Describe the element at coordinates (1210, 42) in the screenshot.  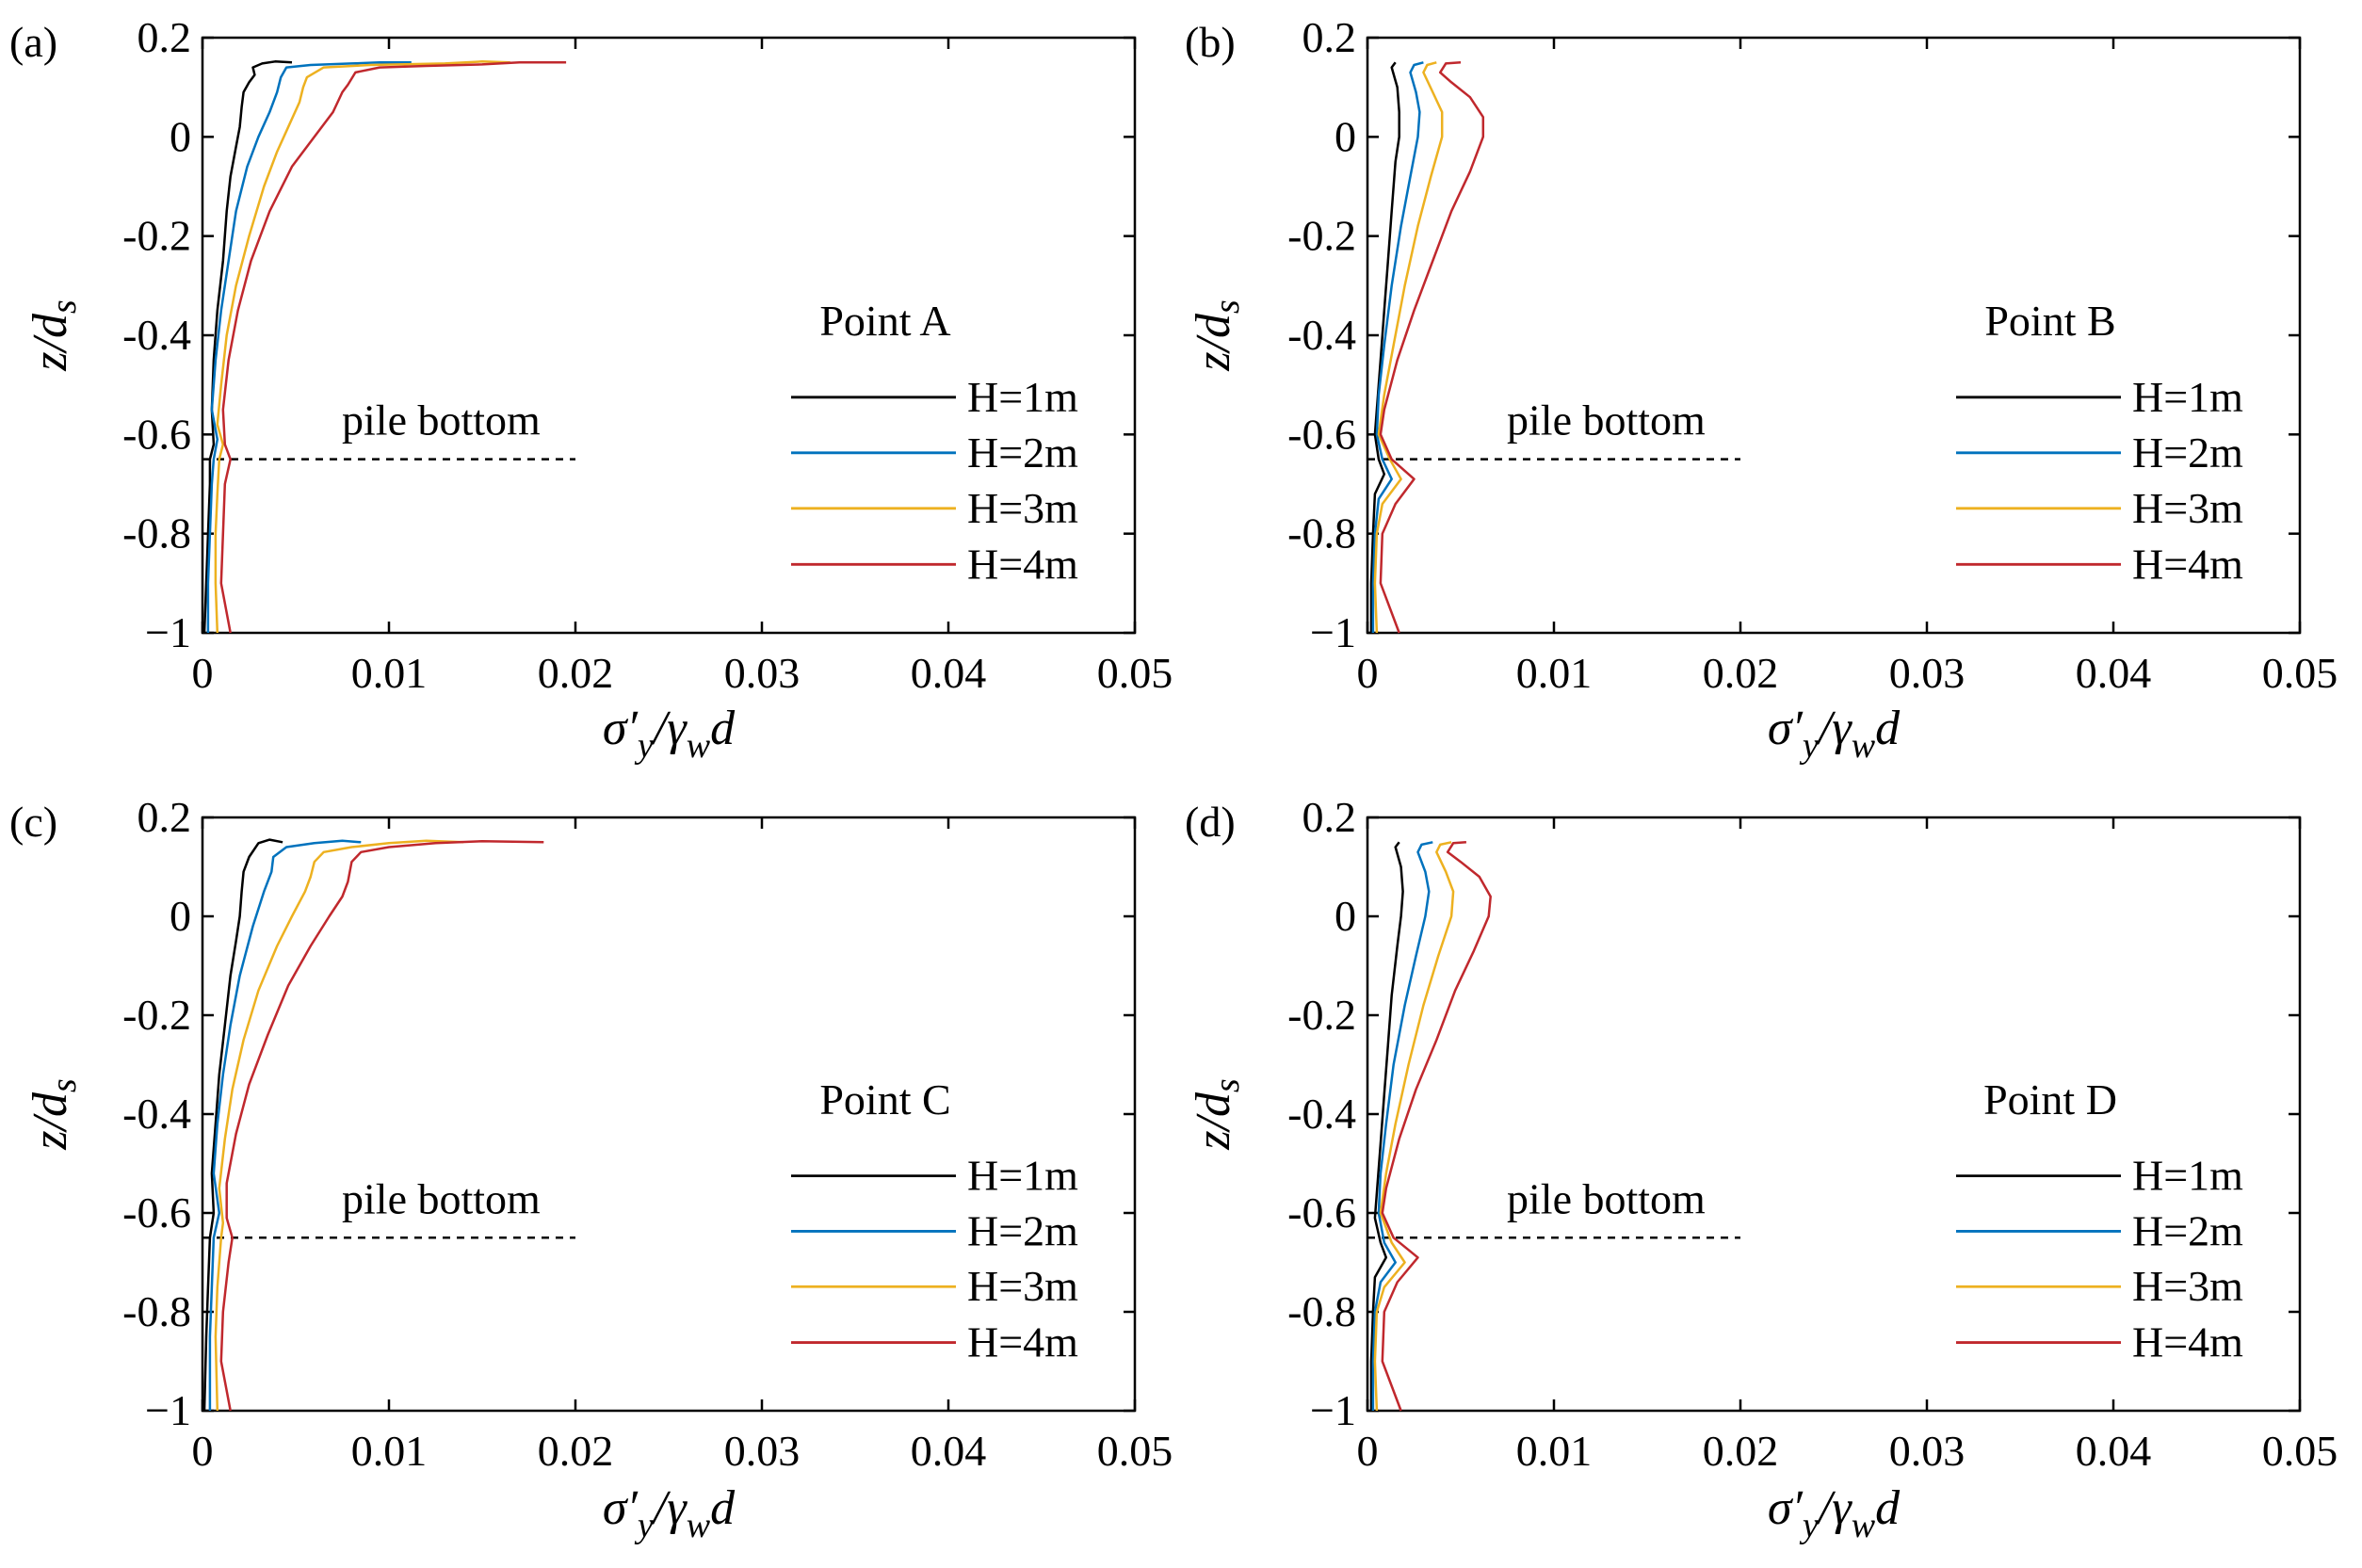
I see `panel-label: (b)` at that location.